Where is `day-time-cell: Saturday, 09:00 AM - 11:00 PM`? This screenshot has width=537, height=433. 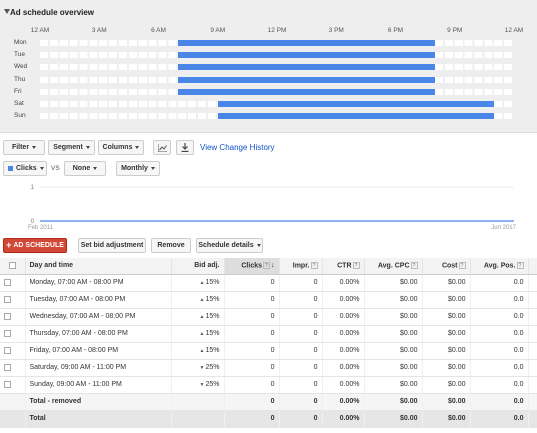
day-time-cell: Saturday, 09:00 AM - 11:00 PM is located at coordinates (98, 368).